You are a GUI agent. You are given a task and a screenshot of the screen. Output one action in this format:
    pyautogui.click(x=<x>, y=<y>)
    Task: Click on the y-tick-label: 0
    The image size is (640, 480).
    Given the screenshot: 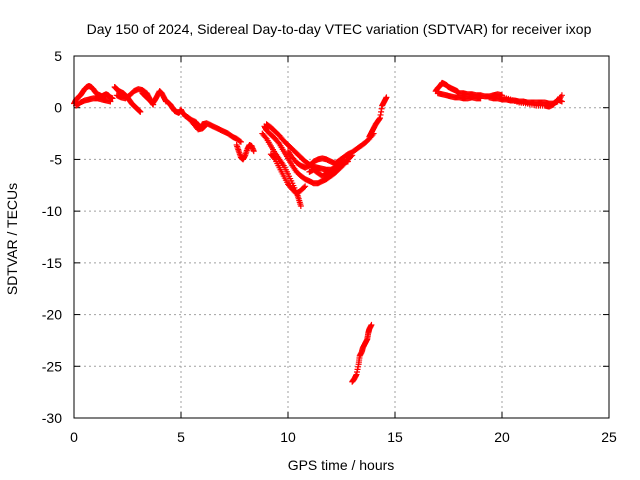 What is the action you would take?
    pyautogui.click(x=58, y=108)
    